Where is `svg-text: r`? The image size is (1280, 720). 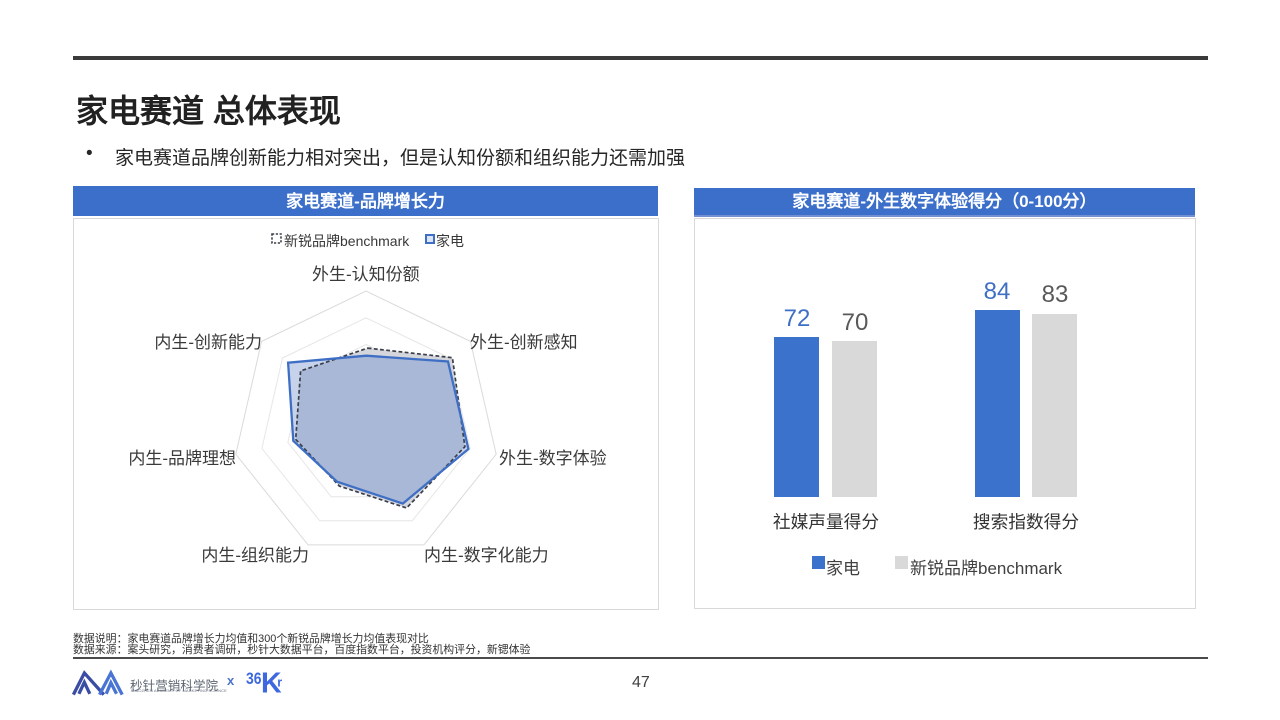 svg-text: r is located at coordinates (279, 683).